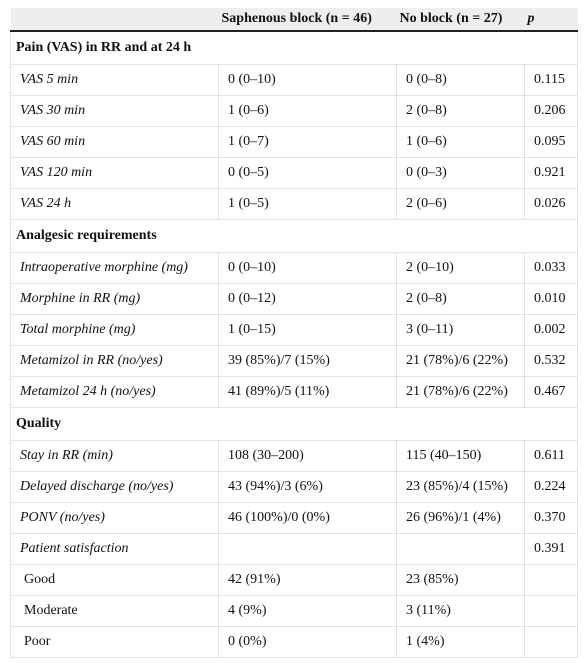 The image size is (587, 663). I want to click on table-row: Poor 0 (0%) 1 (4%), so click(294, 642).